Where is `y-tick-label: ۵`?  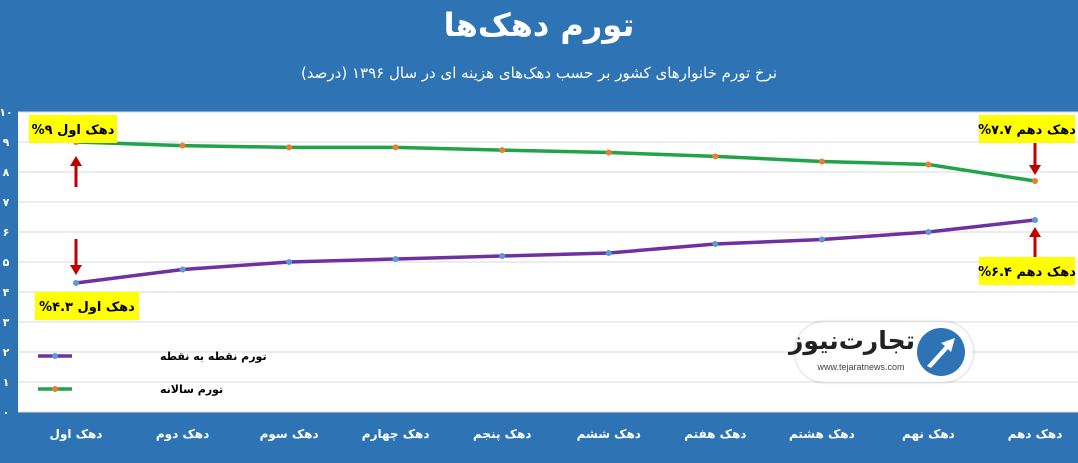 y-tick-label: ۵ is located at coordinates (6, 262).